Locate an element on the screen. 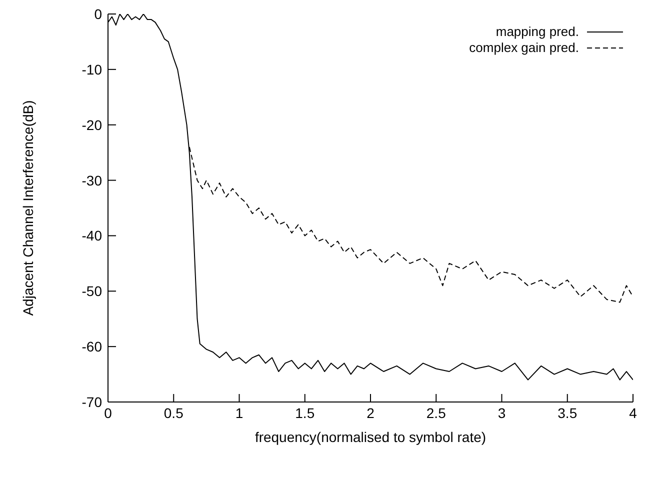  y-tick-label: -70 is located at coordinates (92, 402).